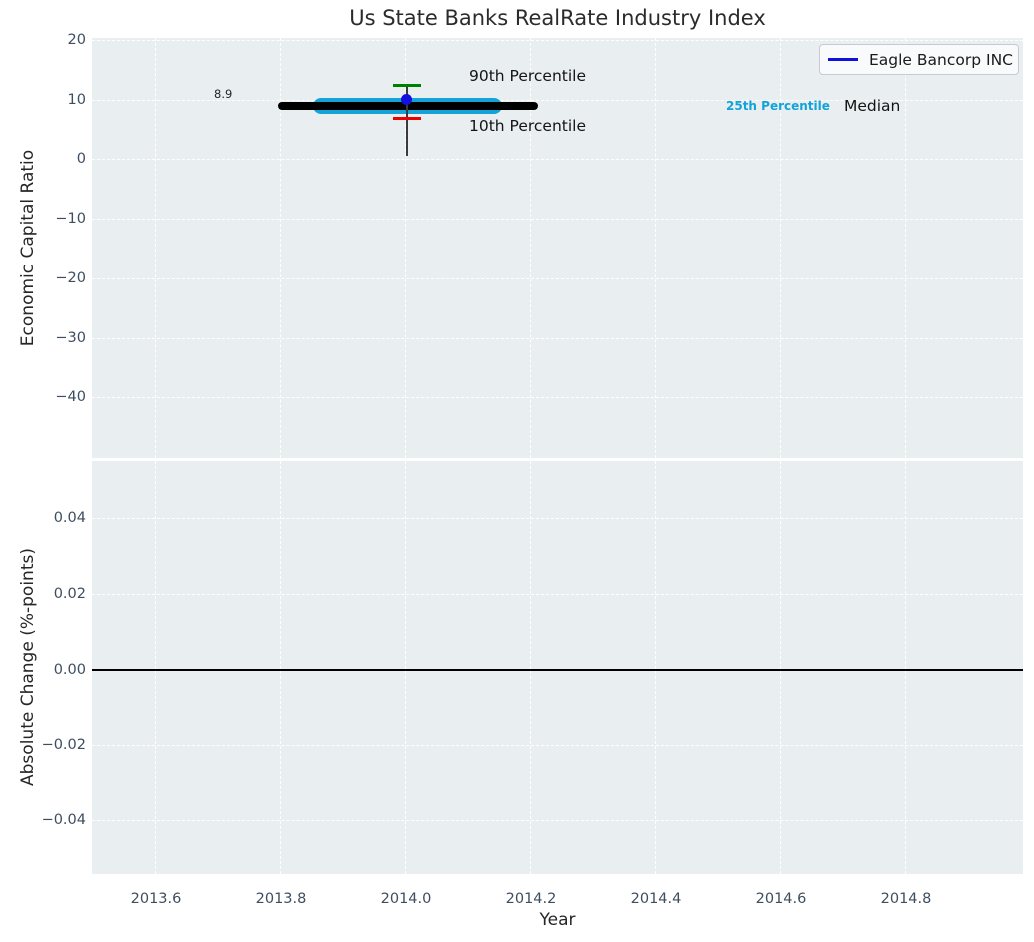  Describe the element at coordinates (656, 899) in the screenshot. I see `xtick: 2014.4` at that location.